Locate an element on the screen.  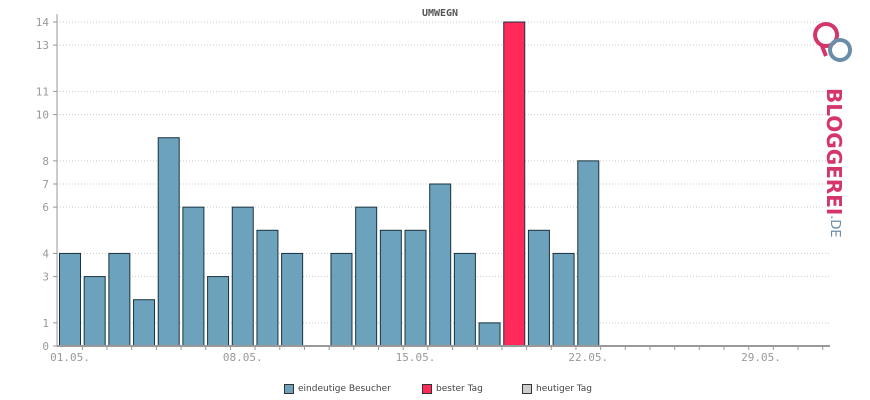
y-tick-label: 7 is located at coordinates (45, 184).